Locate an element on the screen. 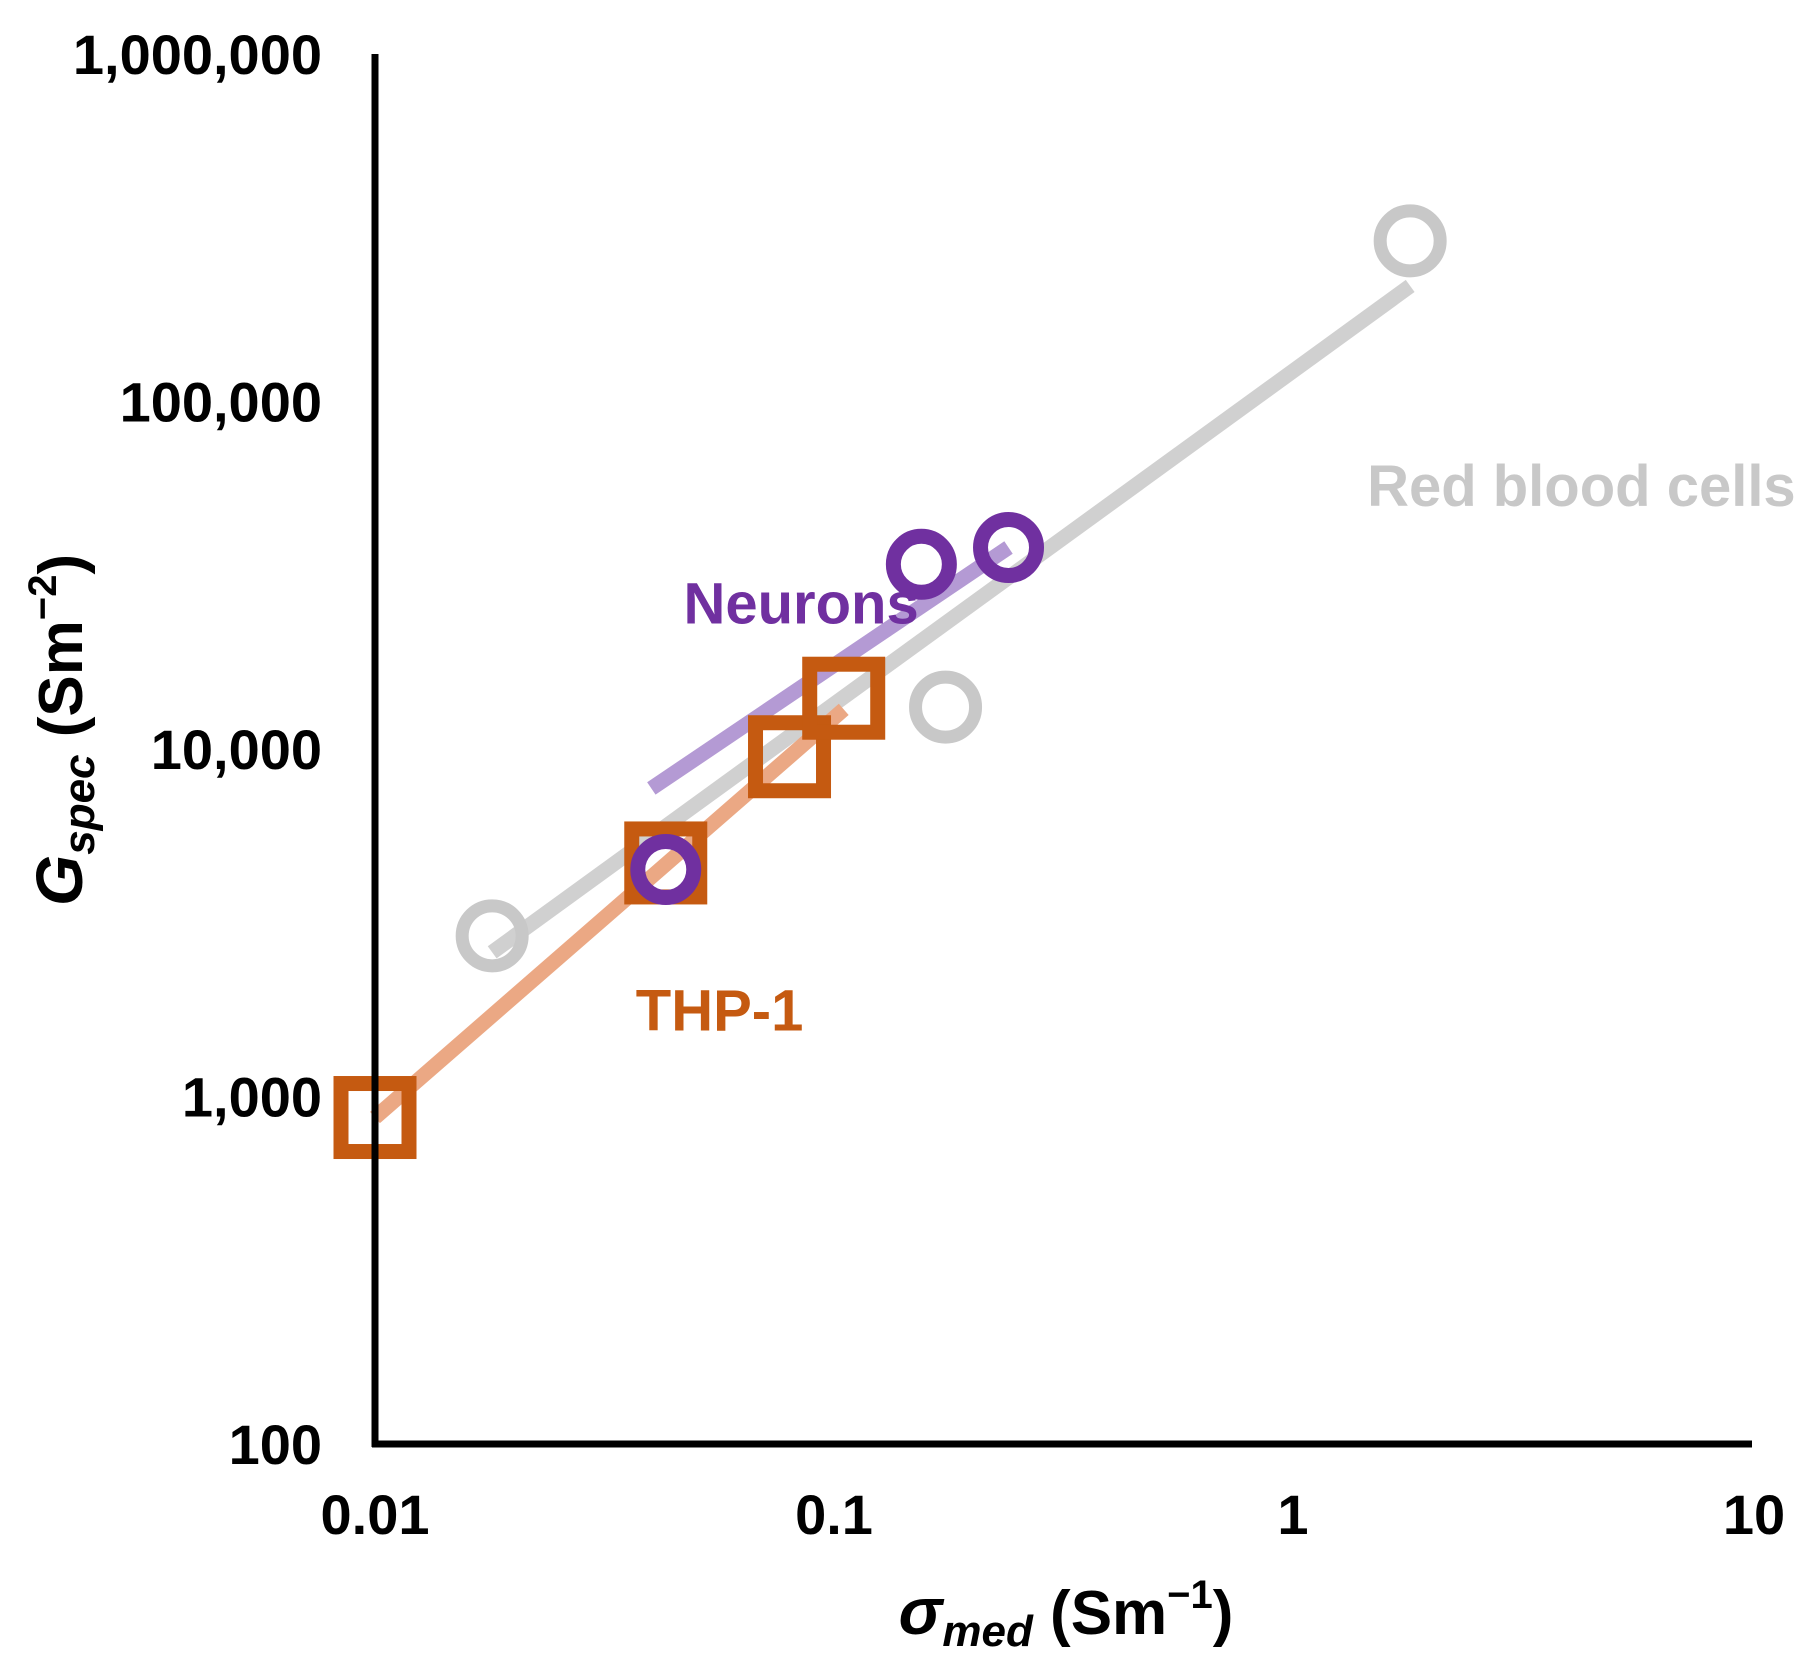  y-tick-label: 1,000,000 is located at coordinates (197, 54).